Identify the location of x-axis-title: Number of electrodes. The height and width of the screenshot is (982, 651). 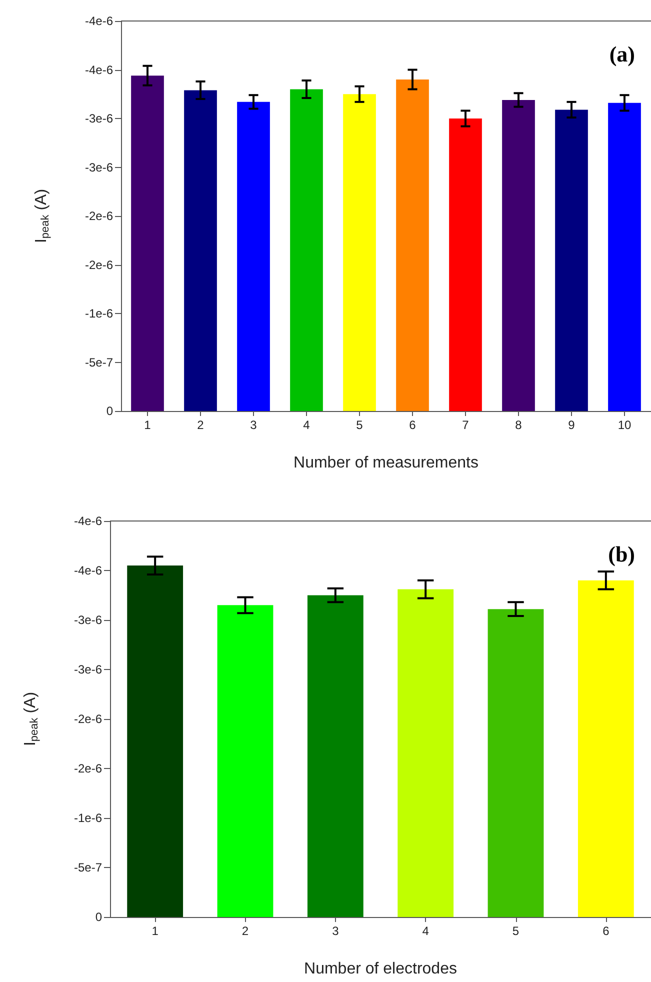
(380, 969).